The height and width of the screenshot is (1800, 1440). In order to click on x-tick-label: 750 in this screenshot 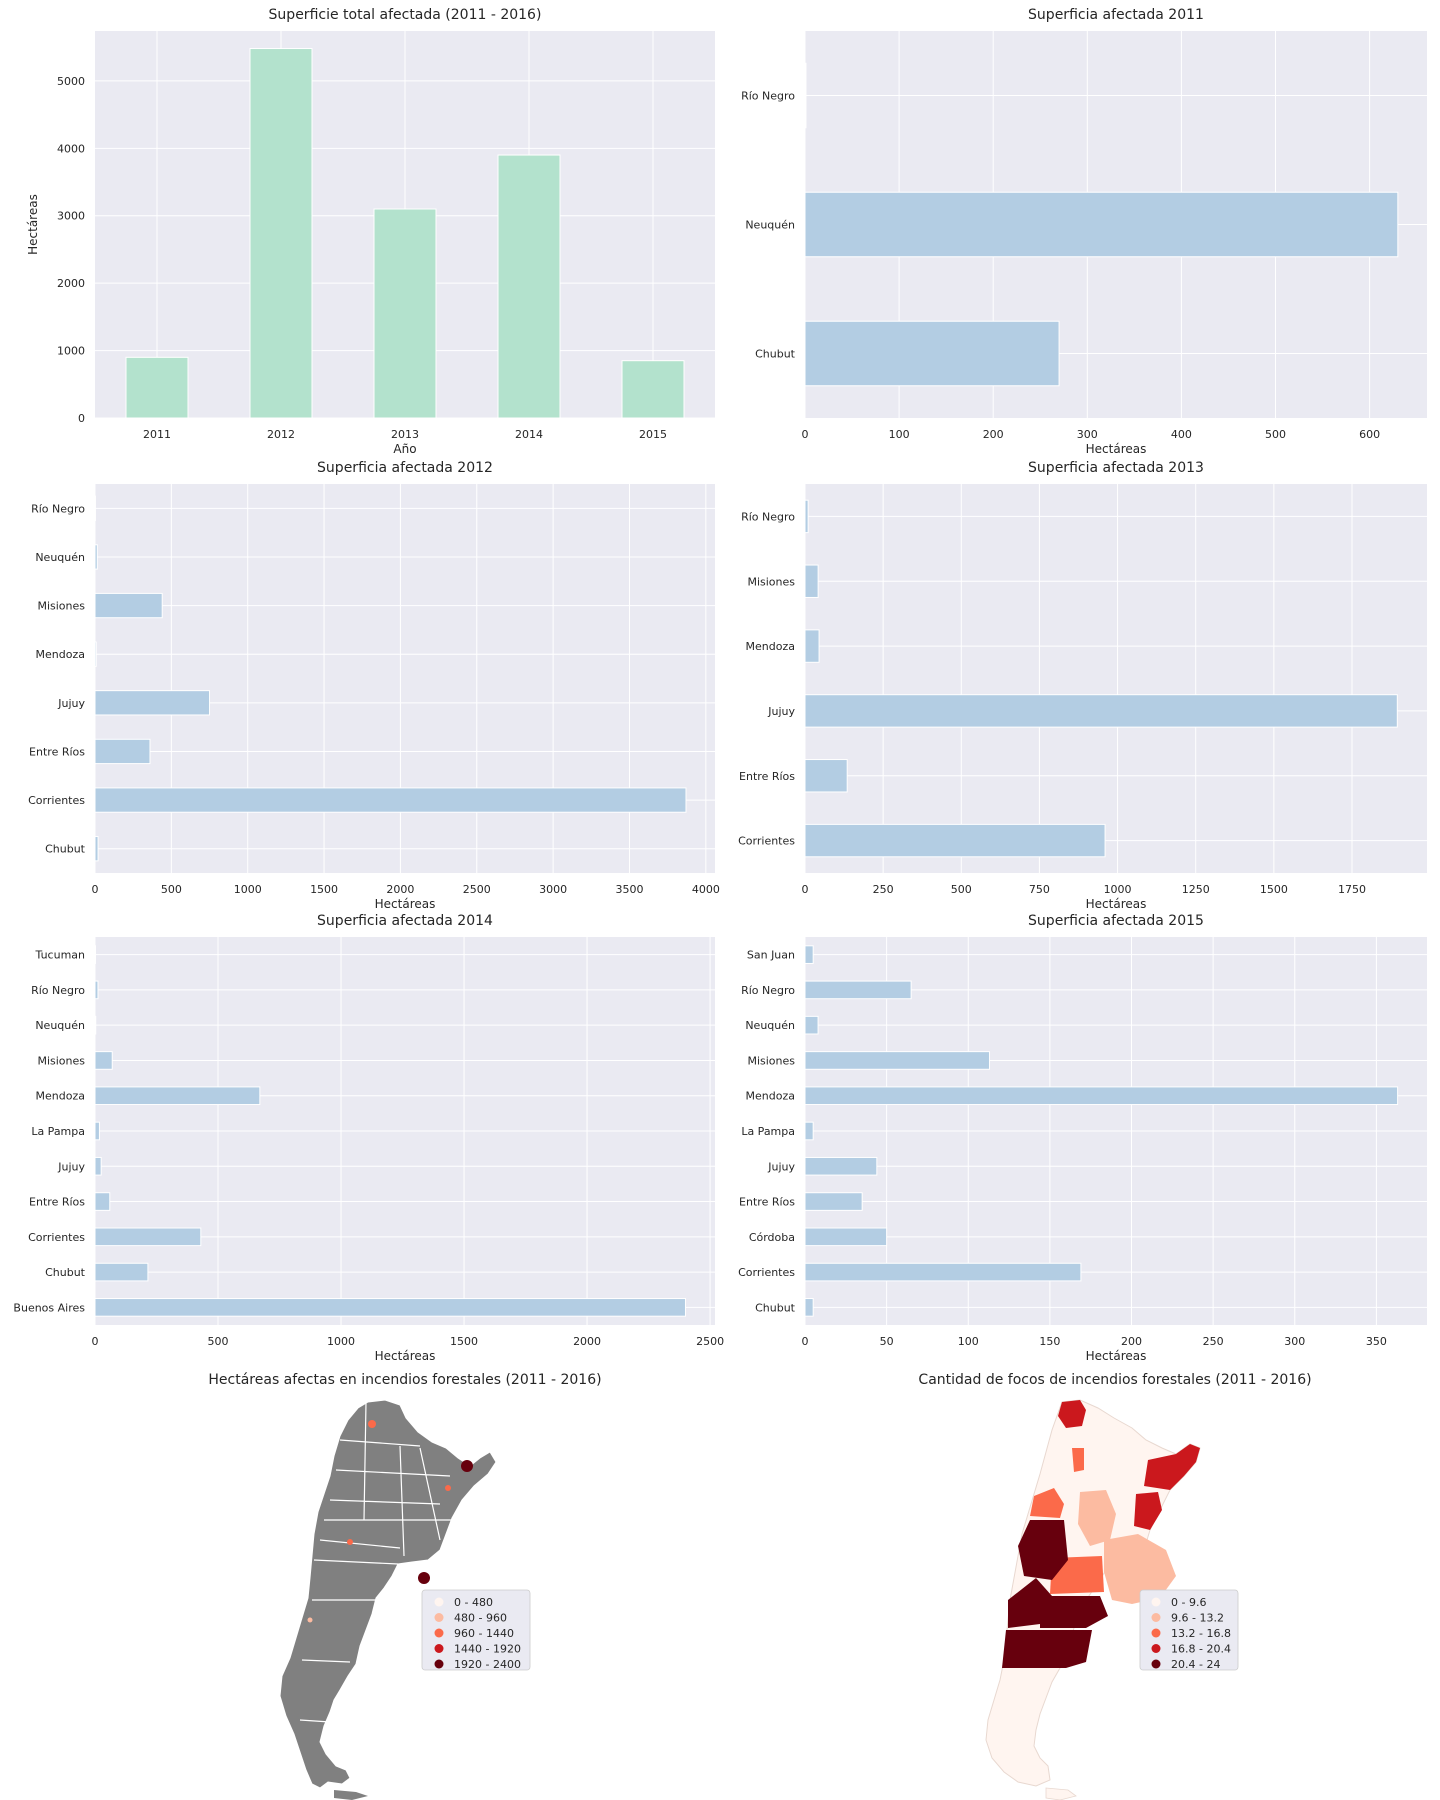, I will do `click(1039, 889)`.